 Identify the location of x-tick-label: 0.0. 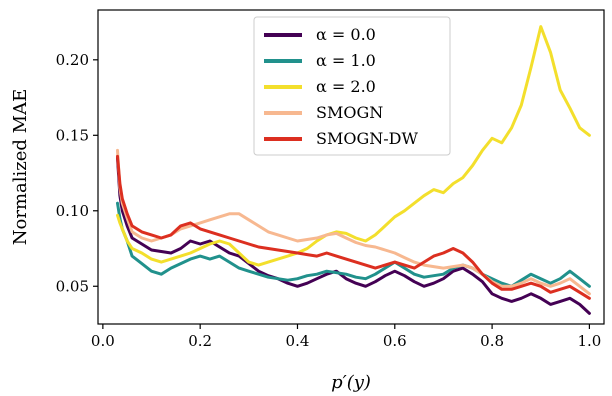
(103, 341).